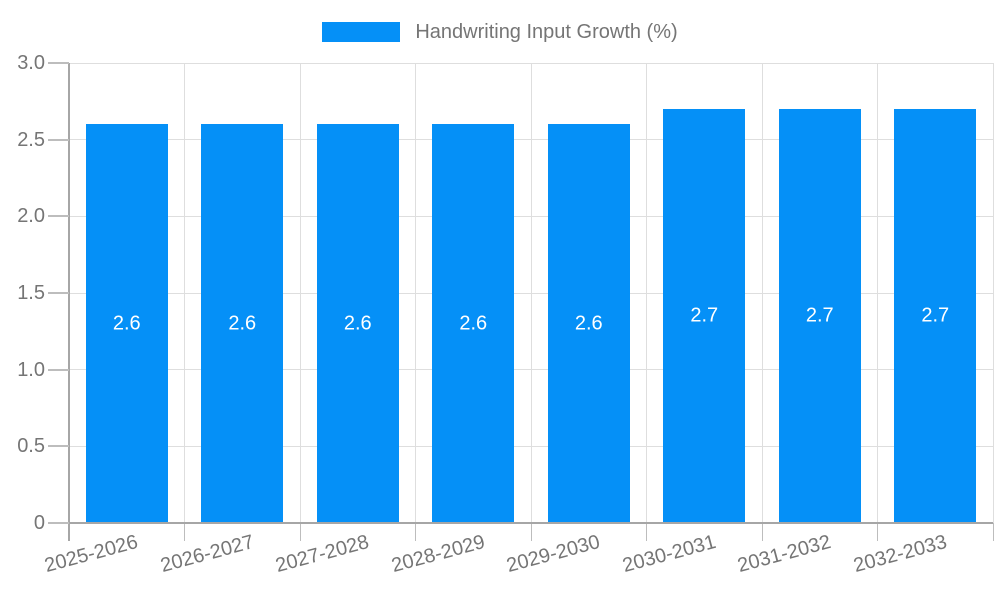 The height and width of the screenshot is (600, 1000). I want to click on x-tick-label: 2029-2030, so click(553, 554).